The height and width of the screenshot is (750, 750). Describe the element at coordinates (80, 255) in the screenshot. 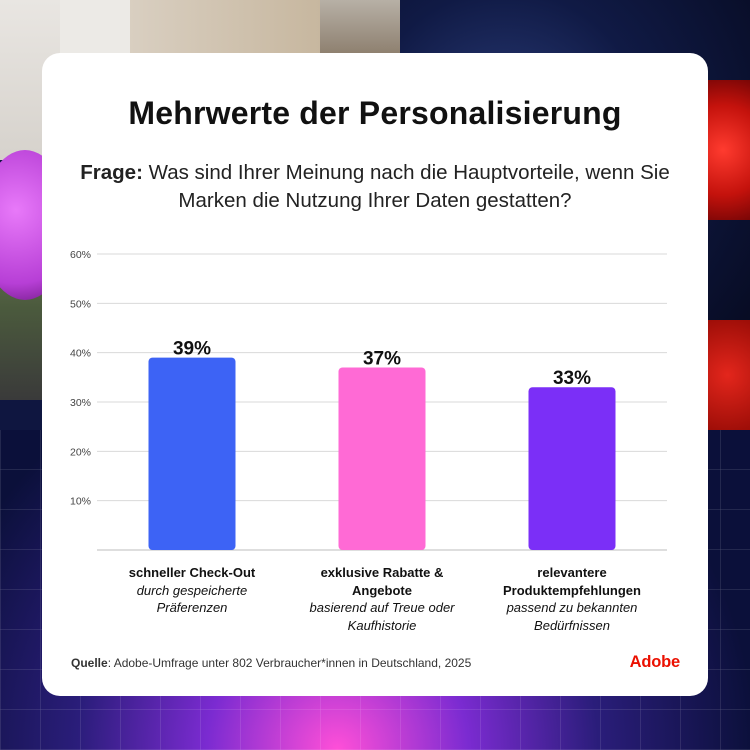

I see `y-tick-label: 60%` at that location.